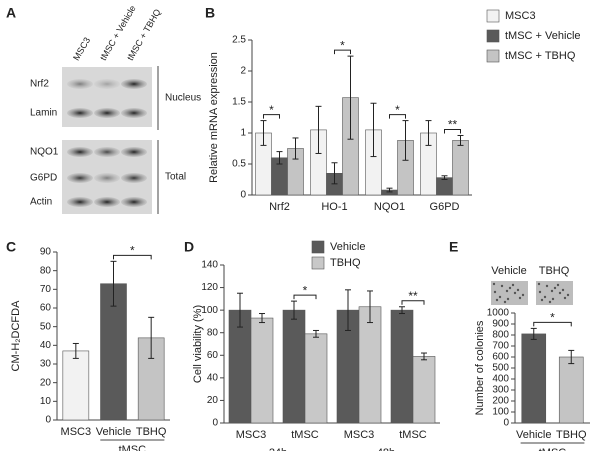 This screenshot has width=600, height=451. What do you see at coordinates (43, 113) in the screenshot?
I see `row-label: Lamin` at bounding box center [43, 113].